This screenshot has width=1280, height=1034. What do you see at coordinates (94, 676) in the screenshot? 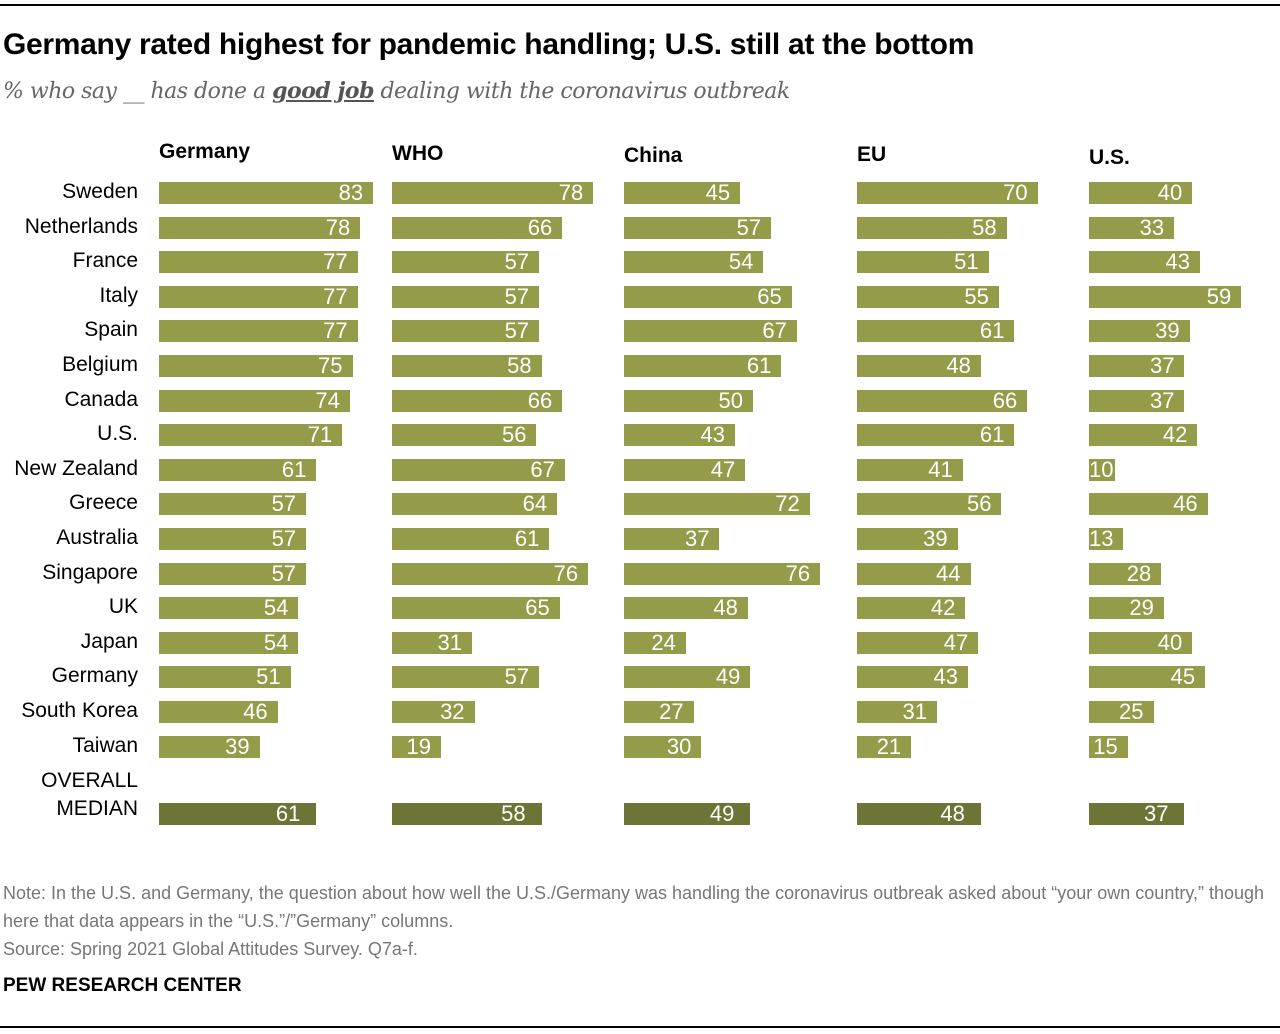
I see `row-label: Germany` at bounding box center [94, 676].